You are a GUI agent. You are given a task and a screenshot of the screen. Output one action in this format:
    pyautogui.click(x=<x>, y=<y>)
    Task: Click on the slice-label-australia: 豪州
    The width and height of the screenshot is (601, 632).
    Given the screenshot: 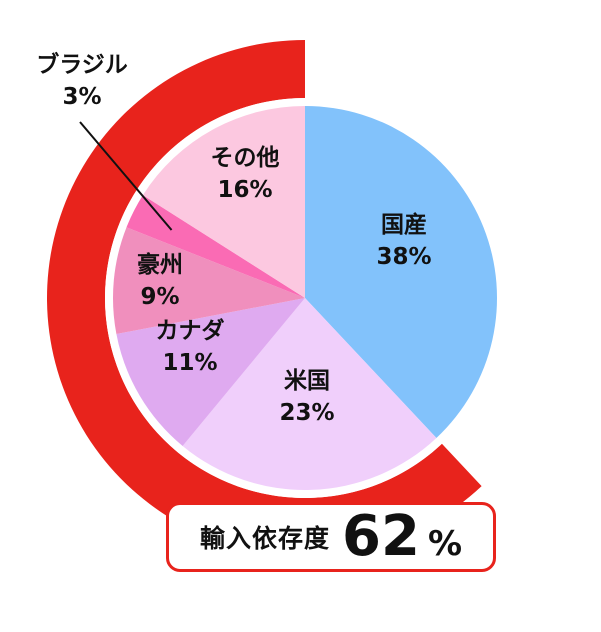 What is the action you would take?
    pyautogui.click(x=160, y=264)
    